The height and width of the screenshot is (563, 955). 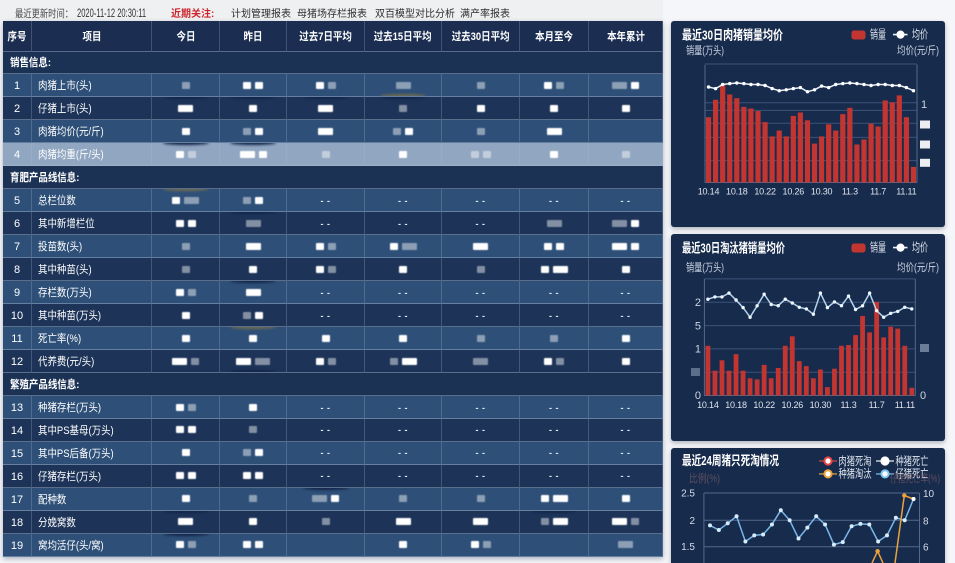 I want to click on svg-text: 比例(%), so click(x=704, y=478).